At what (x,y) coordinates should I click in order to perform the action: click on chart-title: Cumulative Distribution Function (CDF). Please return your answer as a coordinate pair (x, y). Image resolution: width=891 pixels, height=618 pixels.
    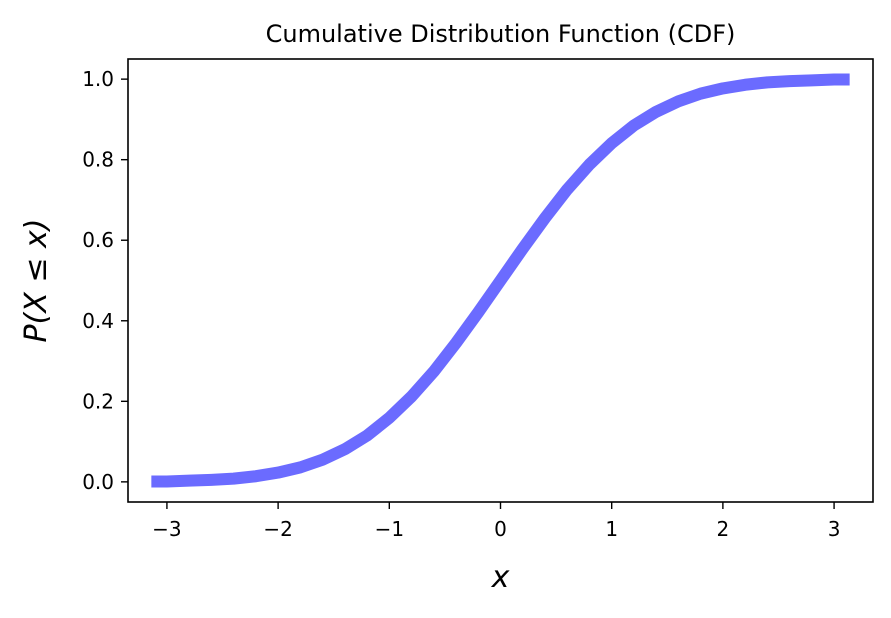
    Looking at the image, I should click on (501, 34).